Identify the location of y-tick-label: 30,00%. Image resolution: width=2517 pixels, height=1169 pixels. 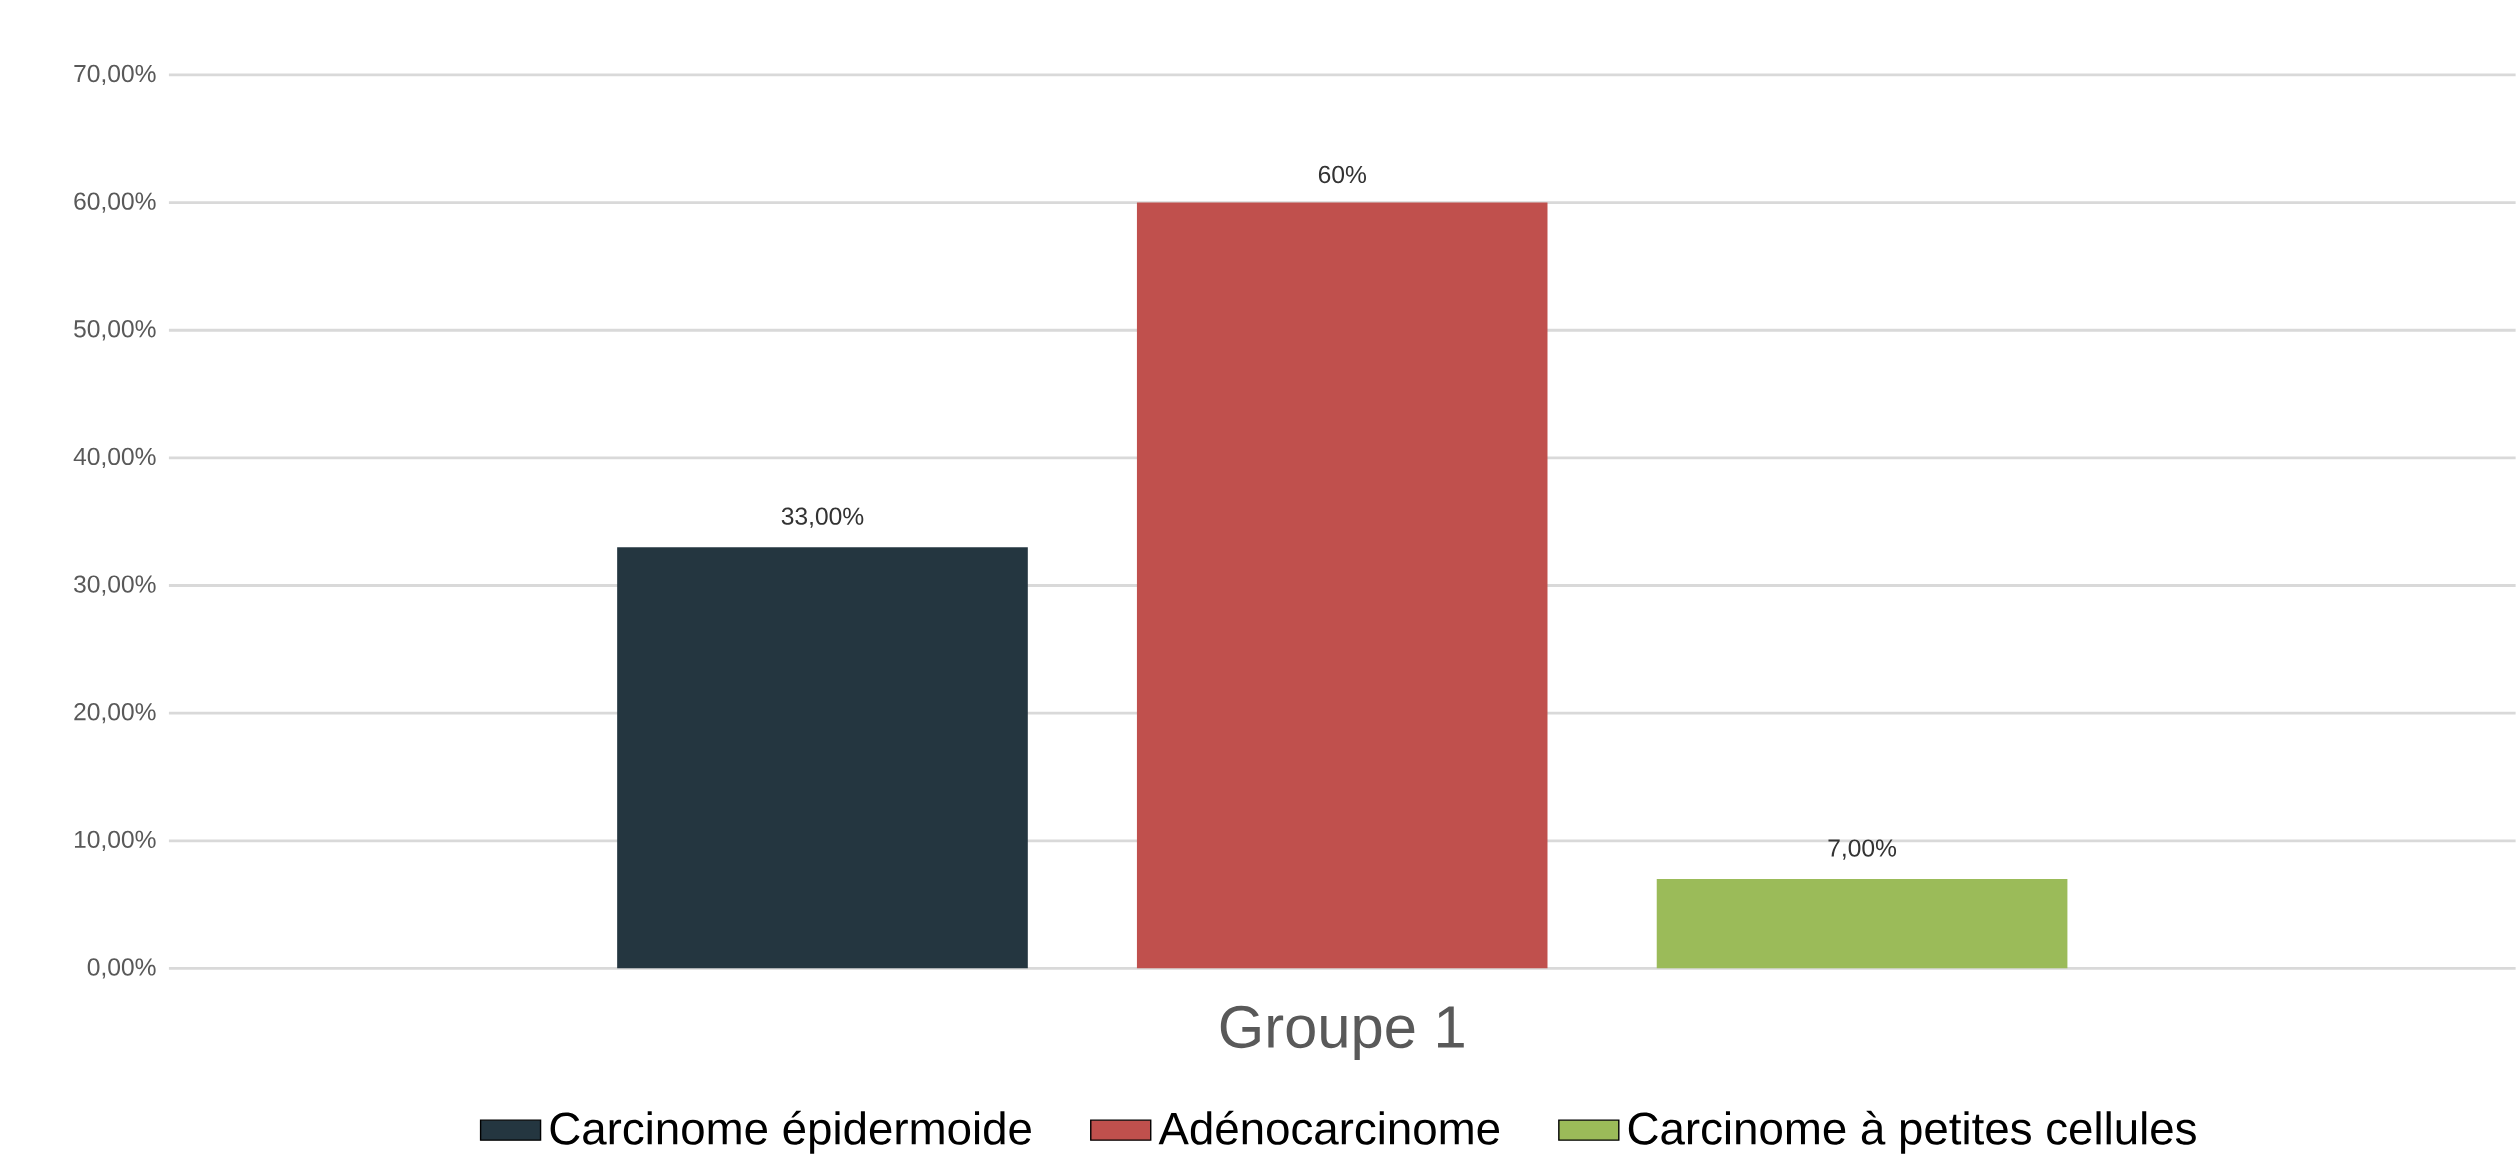
(115, 585).